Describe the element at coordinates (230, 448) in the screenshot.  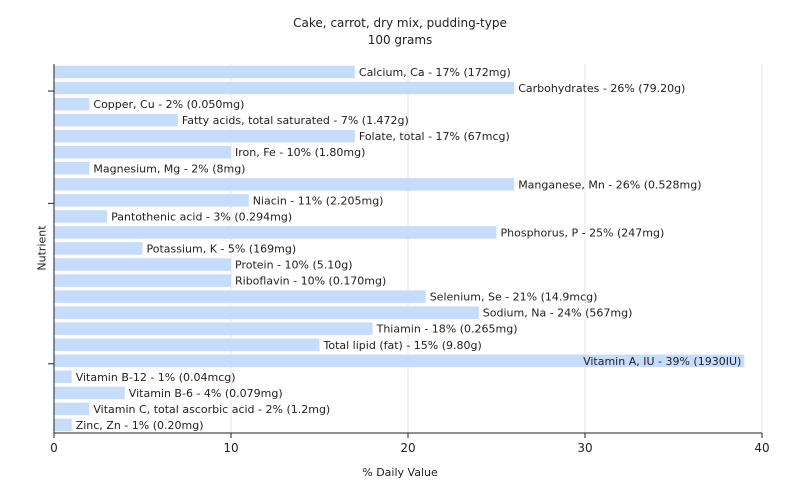
I see `x-tick-label: 10` at that location.